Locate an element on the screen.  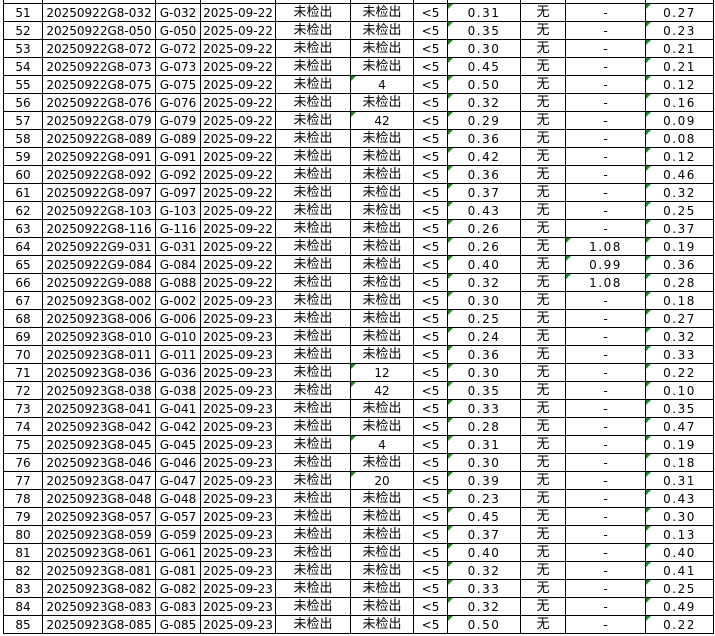
cell-sample-id: 20250922G9-031 is located at coordinates (98, 247).